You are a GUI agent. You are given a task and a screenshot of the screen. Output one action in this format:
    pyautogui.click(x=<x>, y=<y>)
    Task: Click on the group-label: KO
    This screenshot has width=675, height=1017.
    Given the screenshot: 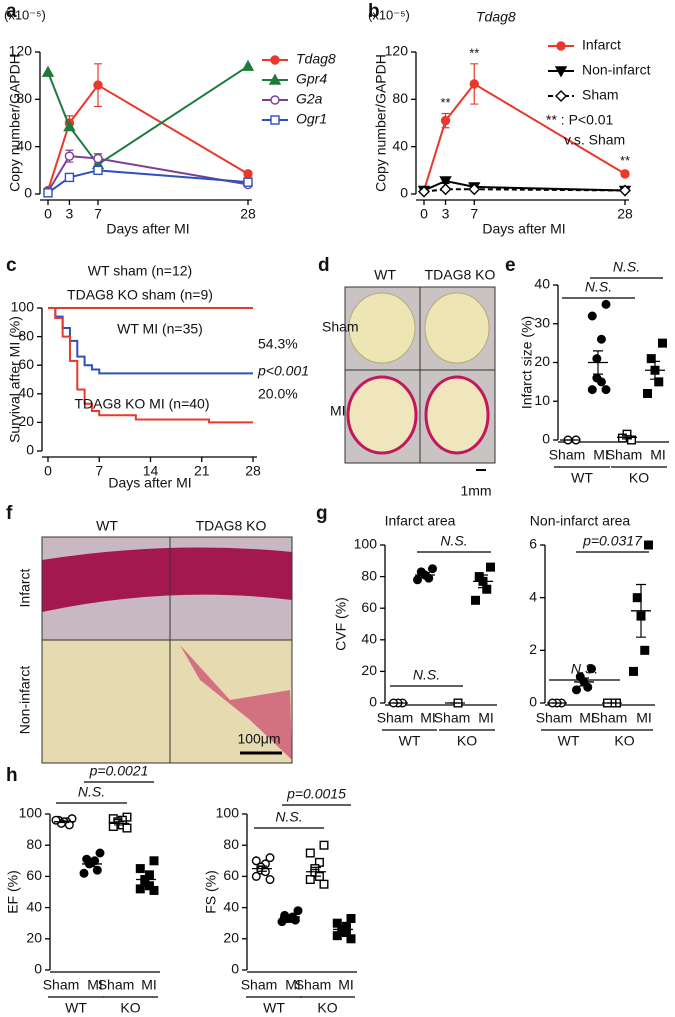 What is the action you would take?
    pyautogui.click(x=639, y=478)
    